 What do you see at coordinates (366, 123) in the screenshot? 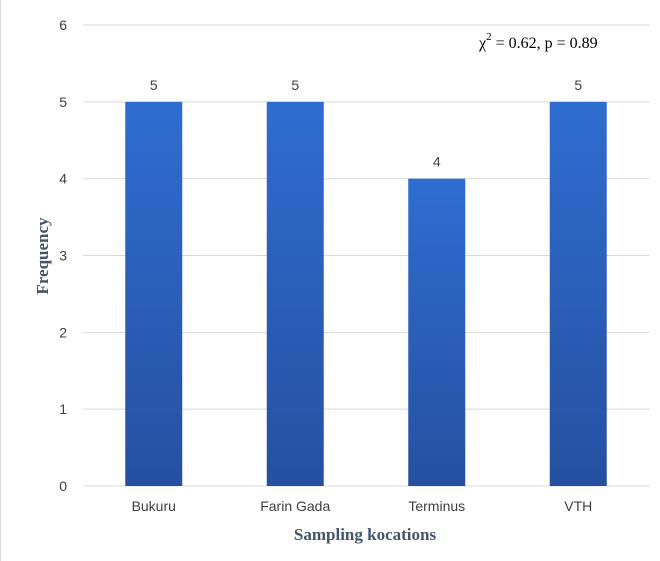
I see `data-labels: 5 5 4 5` at bounding box center [366, 123].